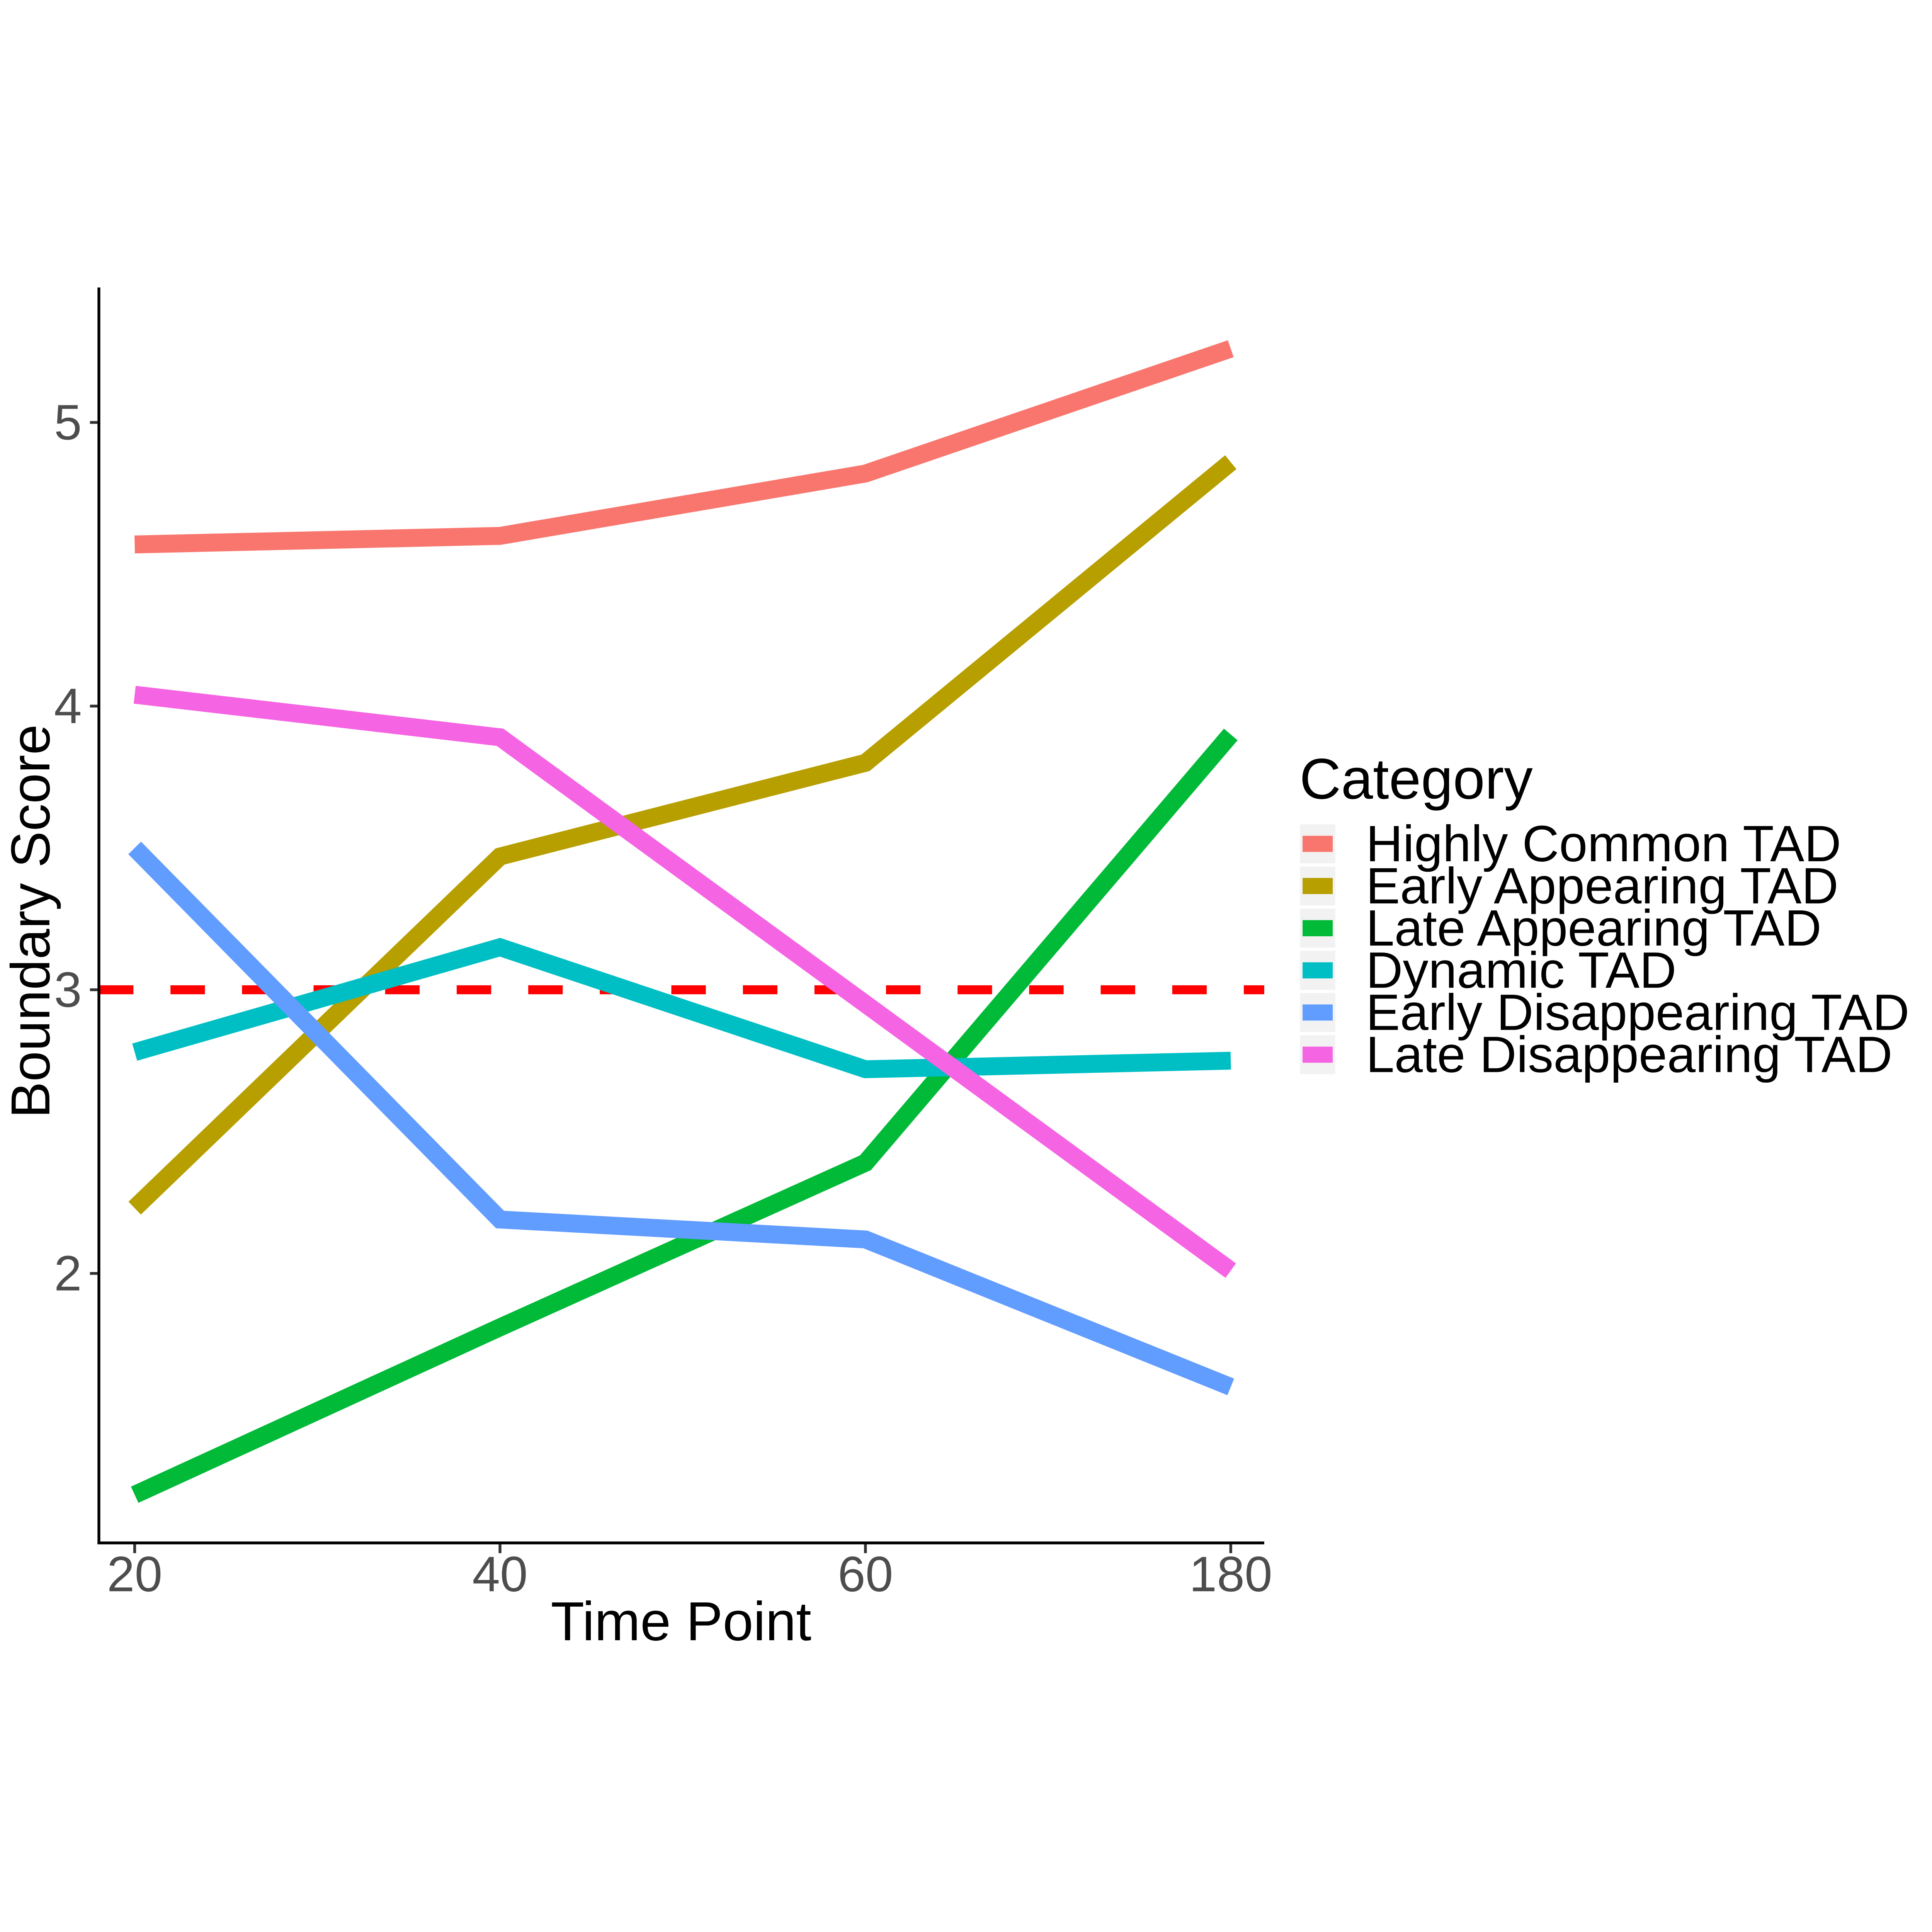 The height and width of the screenshot is (1932, 1932). Describe the element at coordinates (76, 848) in the screenshot. I see `y-axis-ticks: 2 3 4 5` at that location.